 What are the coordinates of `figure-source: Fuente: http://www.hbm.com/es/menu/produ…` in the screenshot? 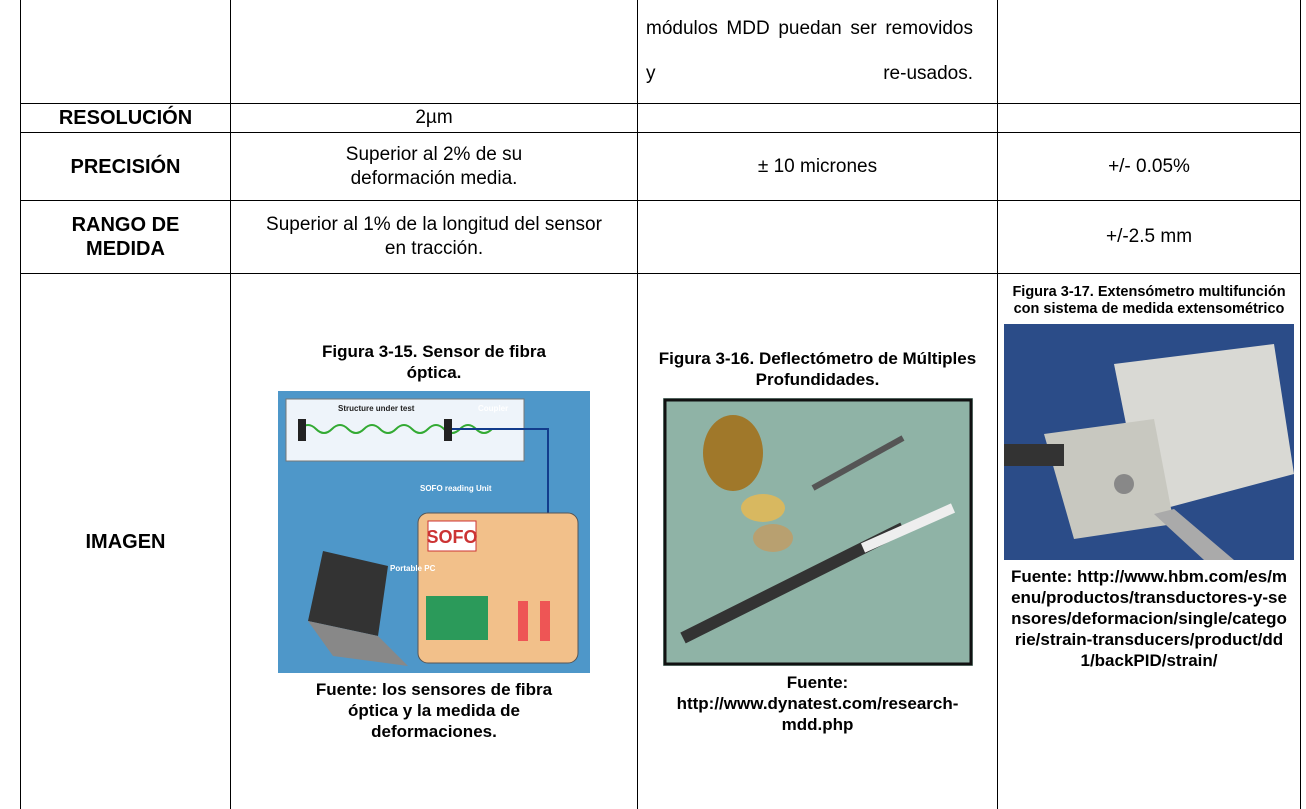 It's located at (1149, 618).